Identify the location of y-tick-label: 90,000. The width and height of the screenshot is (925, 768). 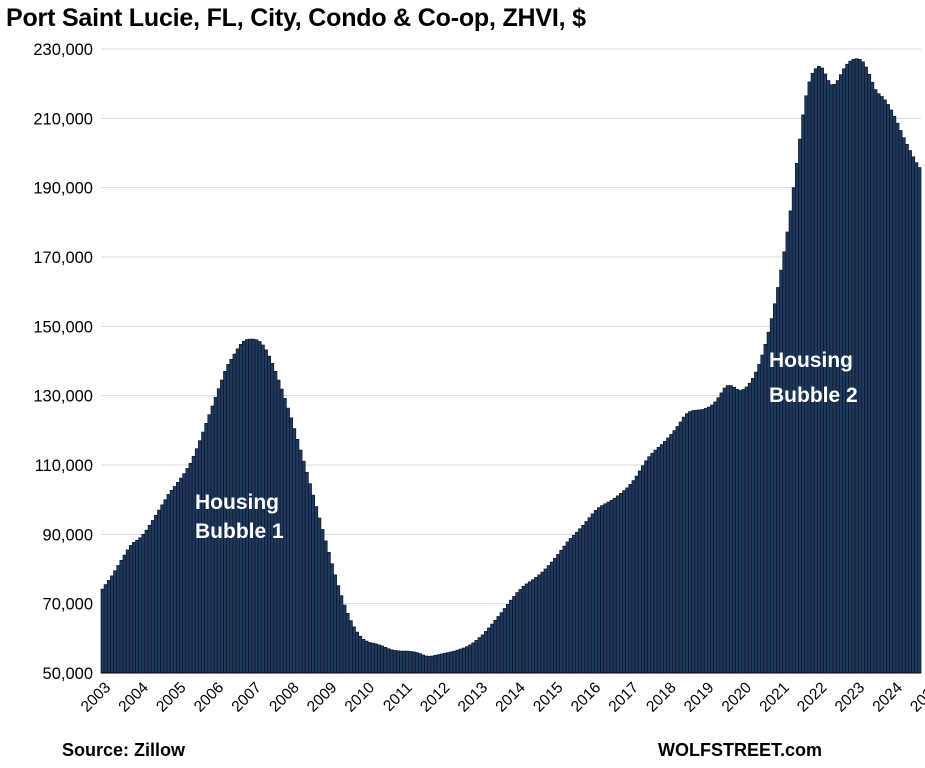
(68, 535).